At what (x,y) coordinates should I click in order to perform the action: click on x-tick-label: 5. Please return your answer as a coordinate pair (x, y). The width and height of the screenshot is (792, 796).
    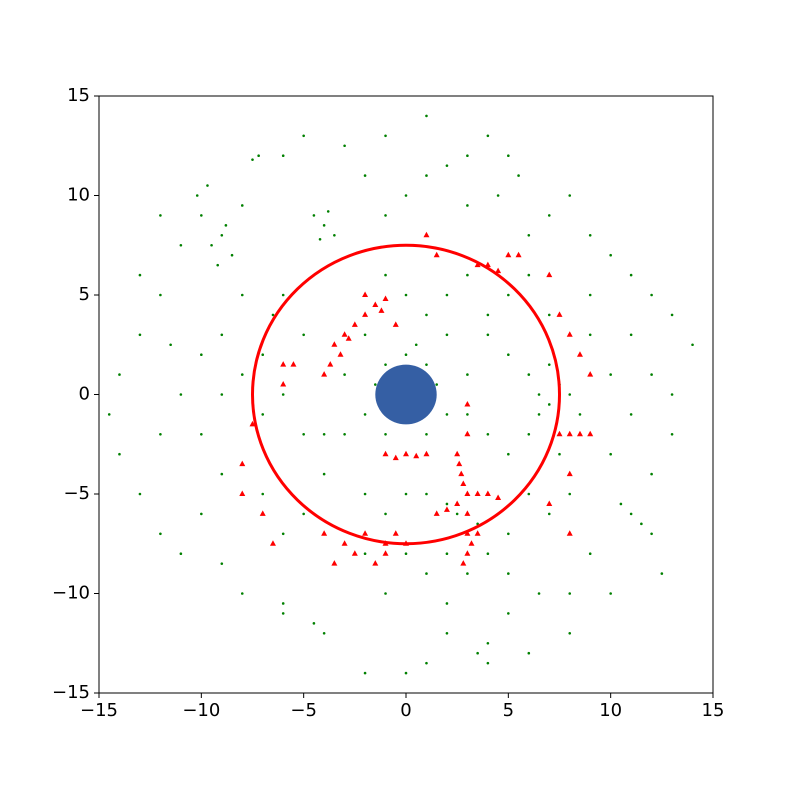
    Looking at the image, I should click on (508, 710).